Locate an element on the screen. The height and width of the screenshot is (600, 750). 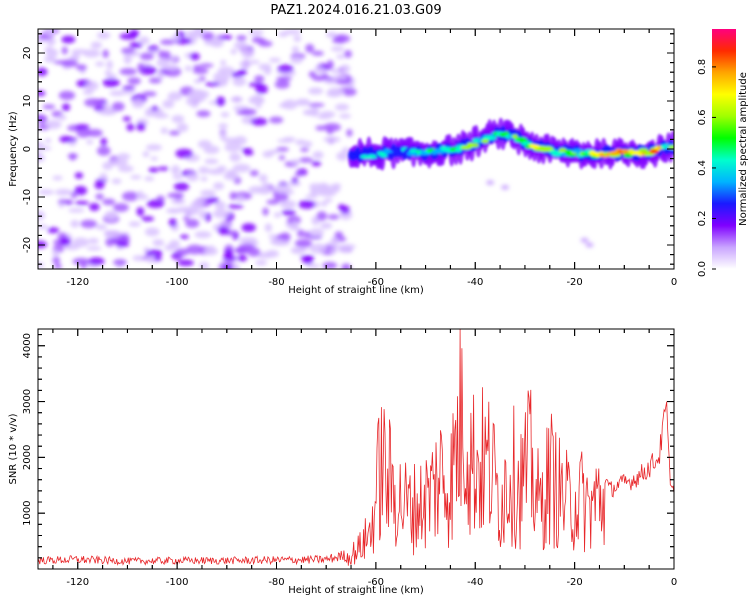
spectrogram-y-axis-label: Frequency (Hz) is located at coordinates (13, 149).